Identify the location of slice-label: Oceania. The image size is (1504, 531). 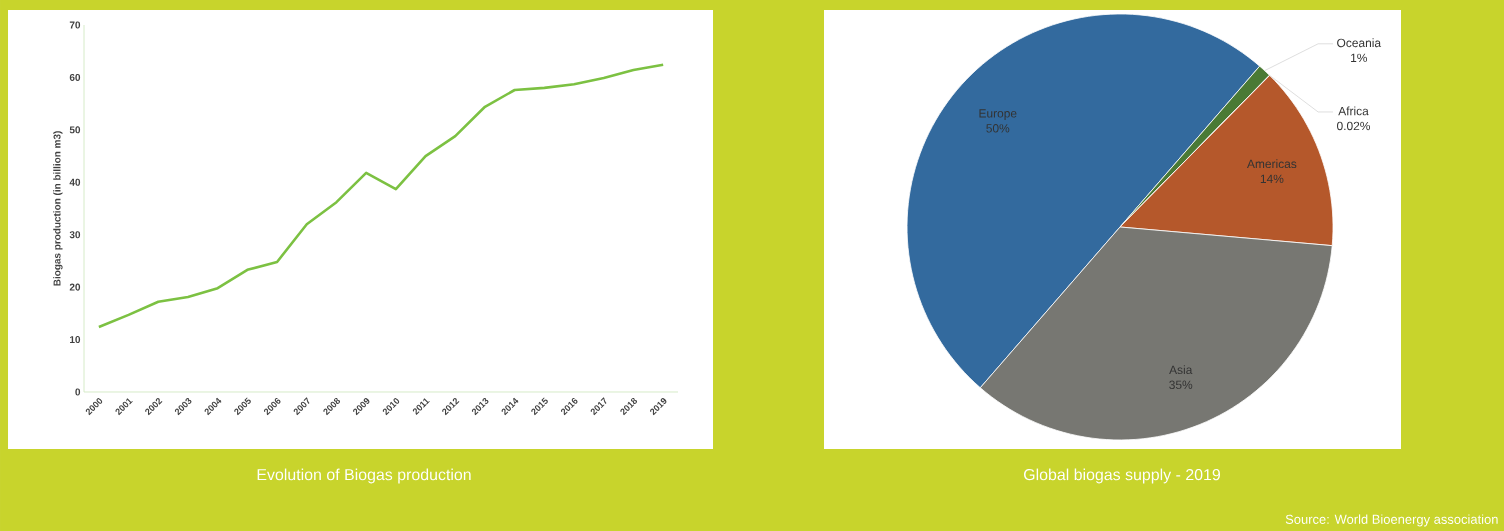
(1359, 43).